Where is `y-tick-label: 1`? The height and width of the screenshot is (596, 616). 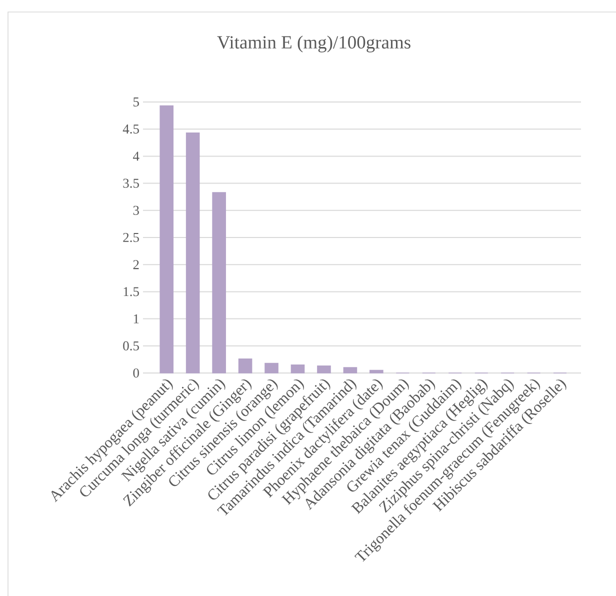
y-tick-label: 1 is located at coordinates (136, 319).